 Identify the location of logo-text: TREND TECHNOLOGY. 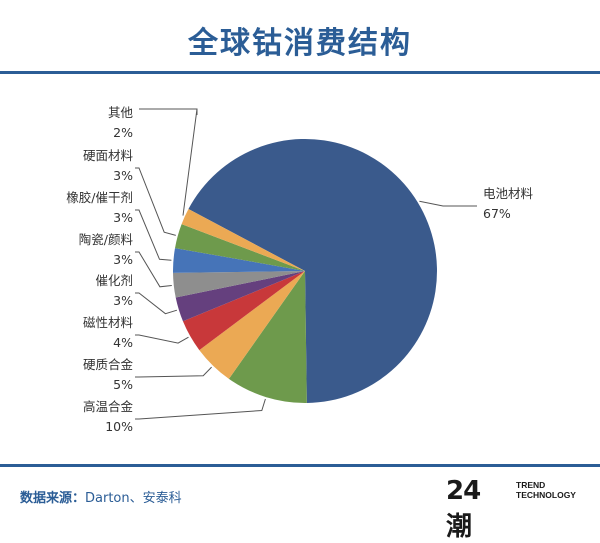
(546, 490).